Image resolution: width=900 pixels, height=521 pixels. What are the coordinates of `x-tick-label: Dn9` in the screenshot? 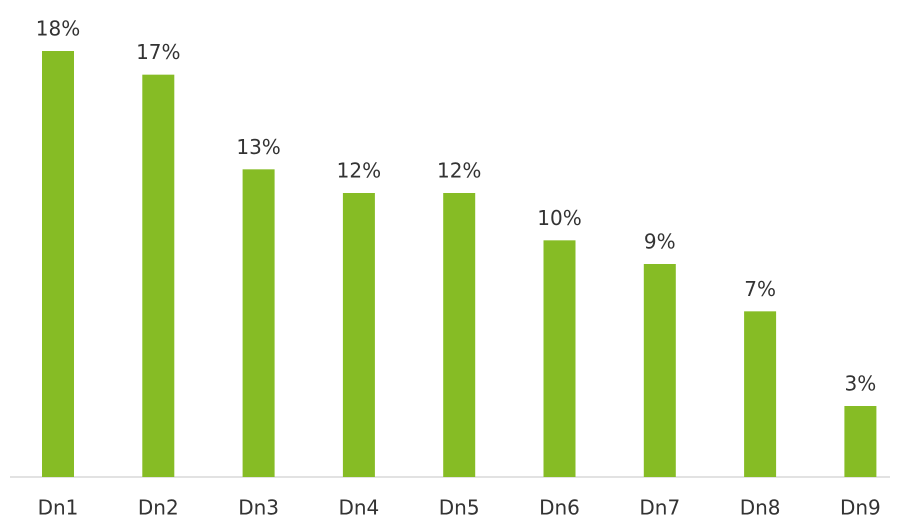 It's located at (860, 508).